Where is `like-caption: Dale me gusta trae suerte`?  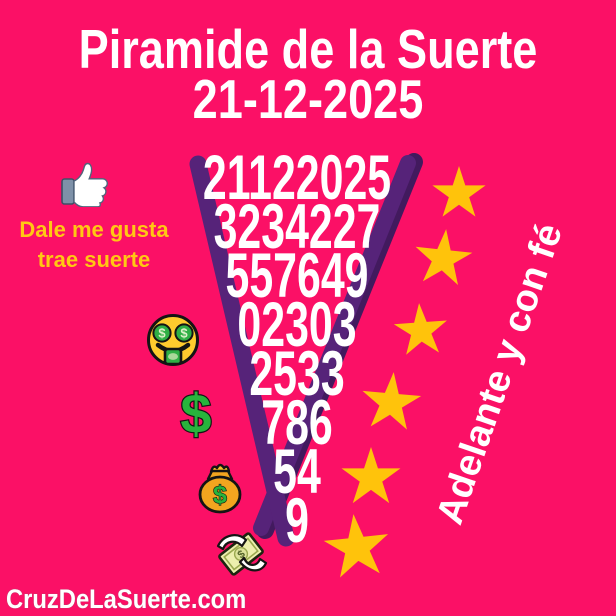
like-caption: Dale me gusta trae suerte is located at coordinates (94, 245).